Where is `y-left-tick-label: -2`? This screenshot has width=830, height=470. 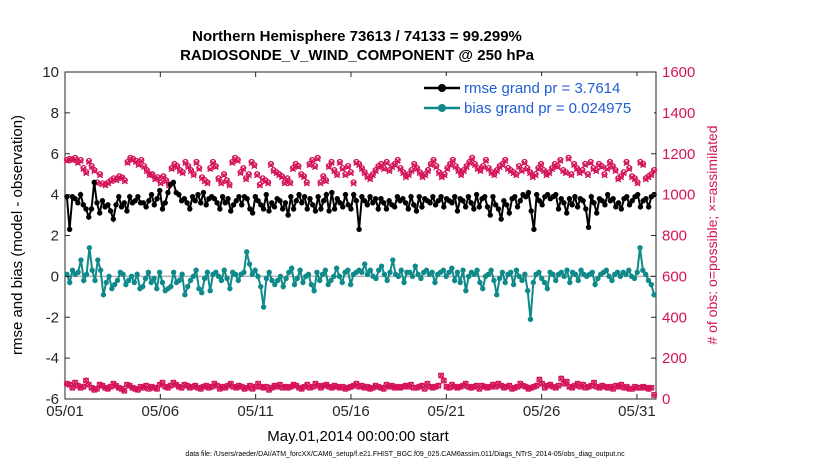
y-left-tick-label: -2 is located at coordinates (52, 317).